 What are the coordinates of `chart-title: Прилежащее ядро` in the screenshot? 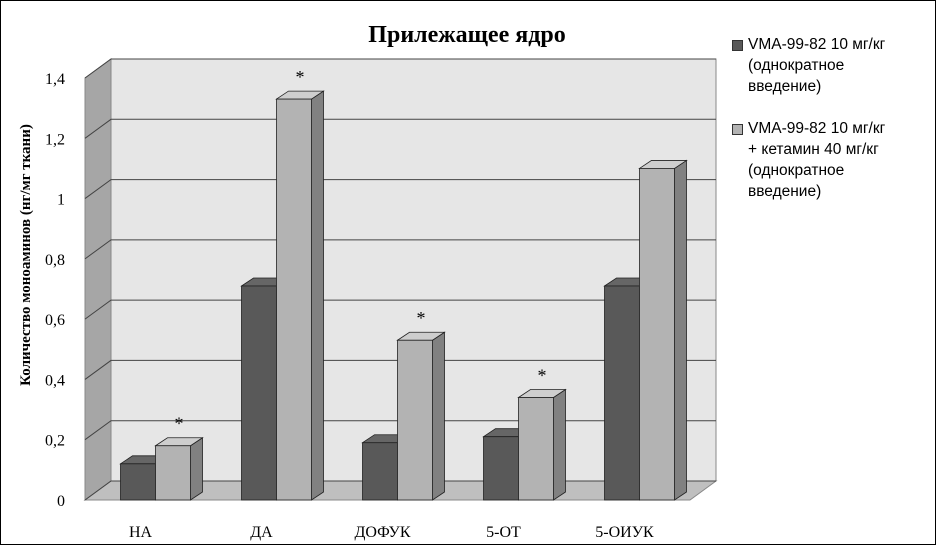 It's located at (466, 35).